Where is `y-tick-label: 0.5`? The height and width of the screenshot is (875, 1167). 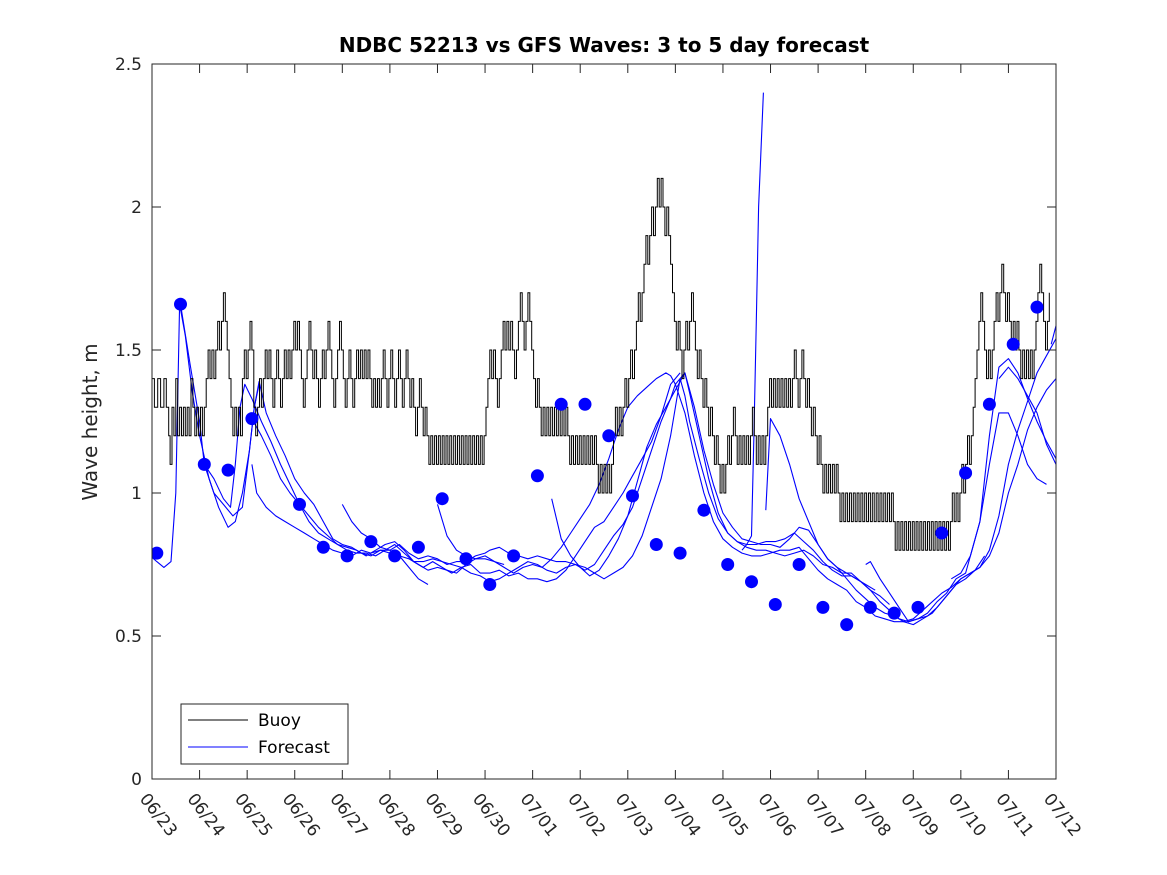 y-tick-label: 0.5 is located at coordinates (128, 637).